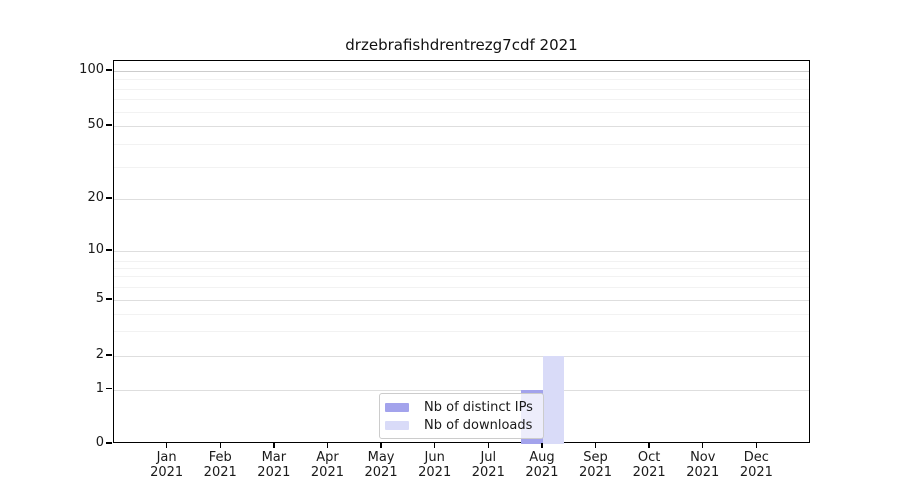 This screenshot has height=500, width=900. Describe the element at coordinates (91, 69) in the screenshot. I see `y-tick-label: 100` at that location.